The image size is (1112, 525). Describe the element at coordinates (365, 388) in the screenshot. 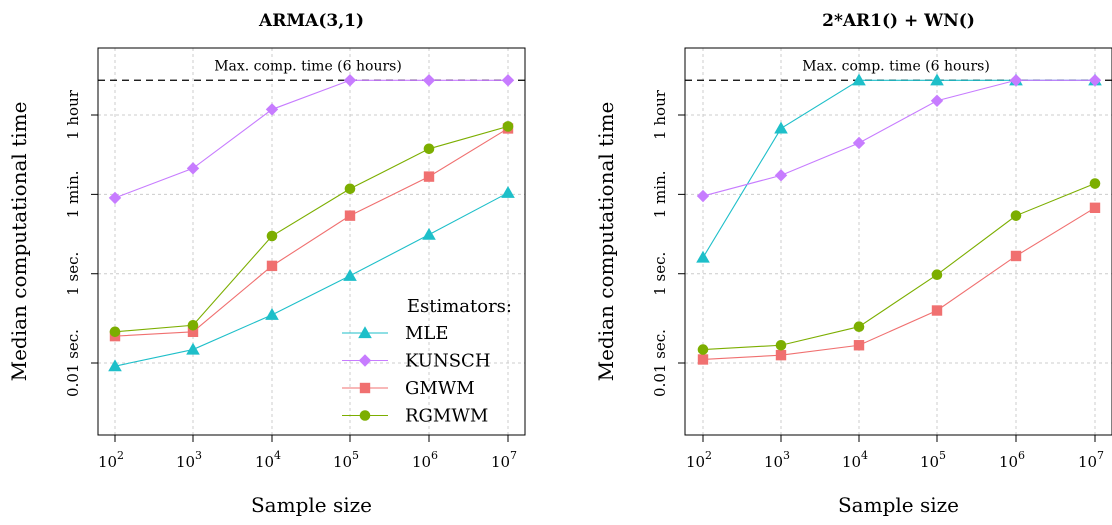

I see `legend-marker-gmwm` at that location.